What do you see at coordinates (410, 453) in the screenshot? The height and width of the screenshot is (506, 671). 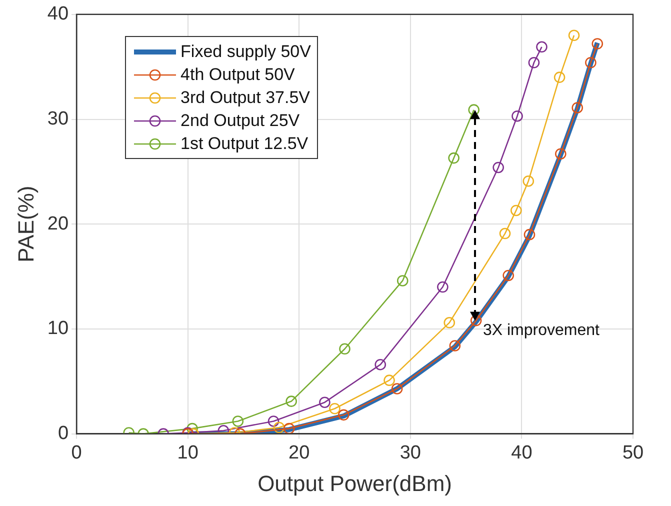 I see `x-tick-label: 30` at bounding box center [410, 453].